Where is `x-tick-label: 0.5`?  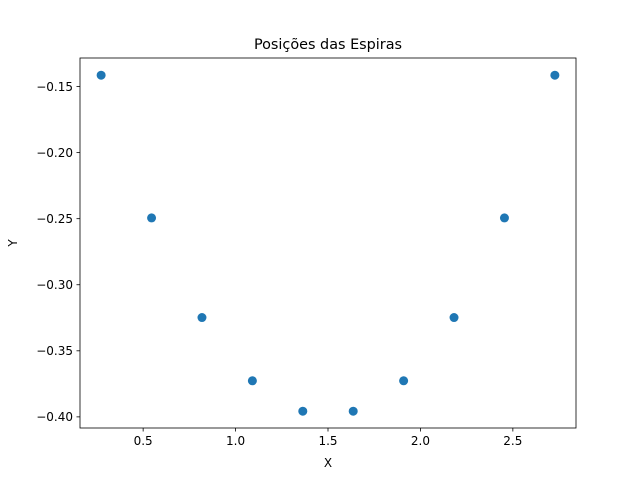
x-tick-label: 0.5 is located at coordinates (143, 441).